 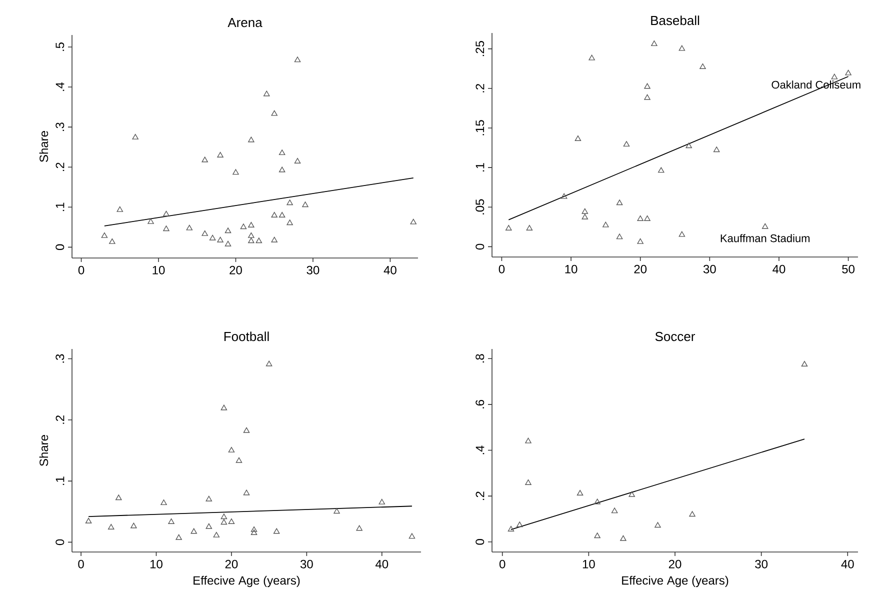 I want to click on y-tick-label: .15, so click(x=480, y=128).